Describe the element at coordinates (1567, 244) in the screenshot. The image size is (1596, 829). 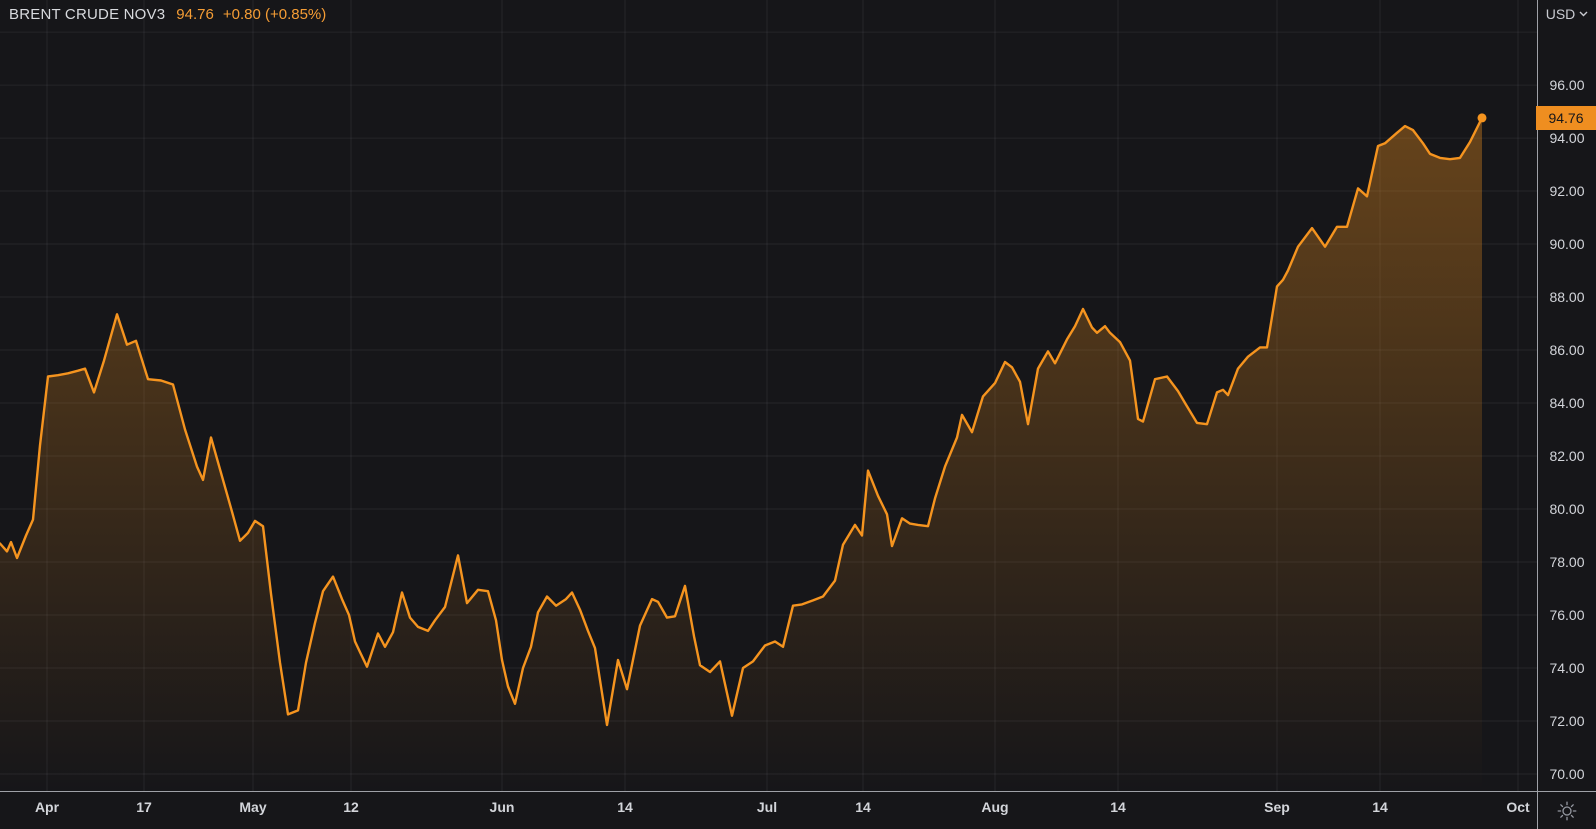
I see `price-tick-label: 90.00` at that location.